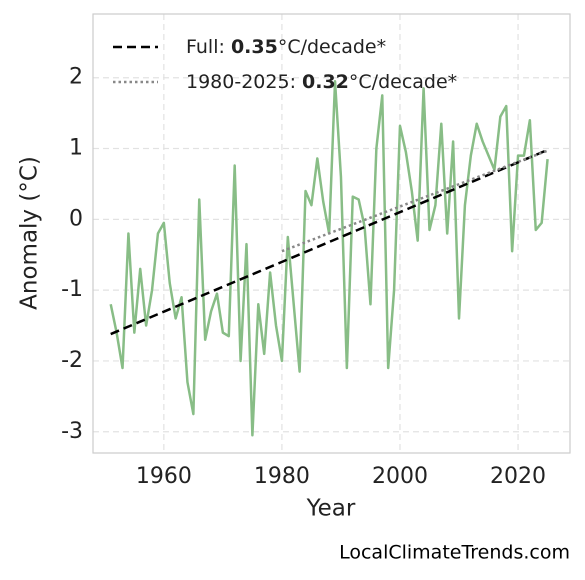 This screenshot has width=585, height=580. What do you see at coordinates (76, 148) in the screenshot?
I see `y-tick-label: 1` at bounding box center [76, 148].